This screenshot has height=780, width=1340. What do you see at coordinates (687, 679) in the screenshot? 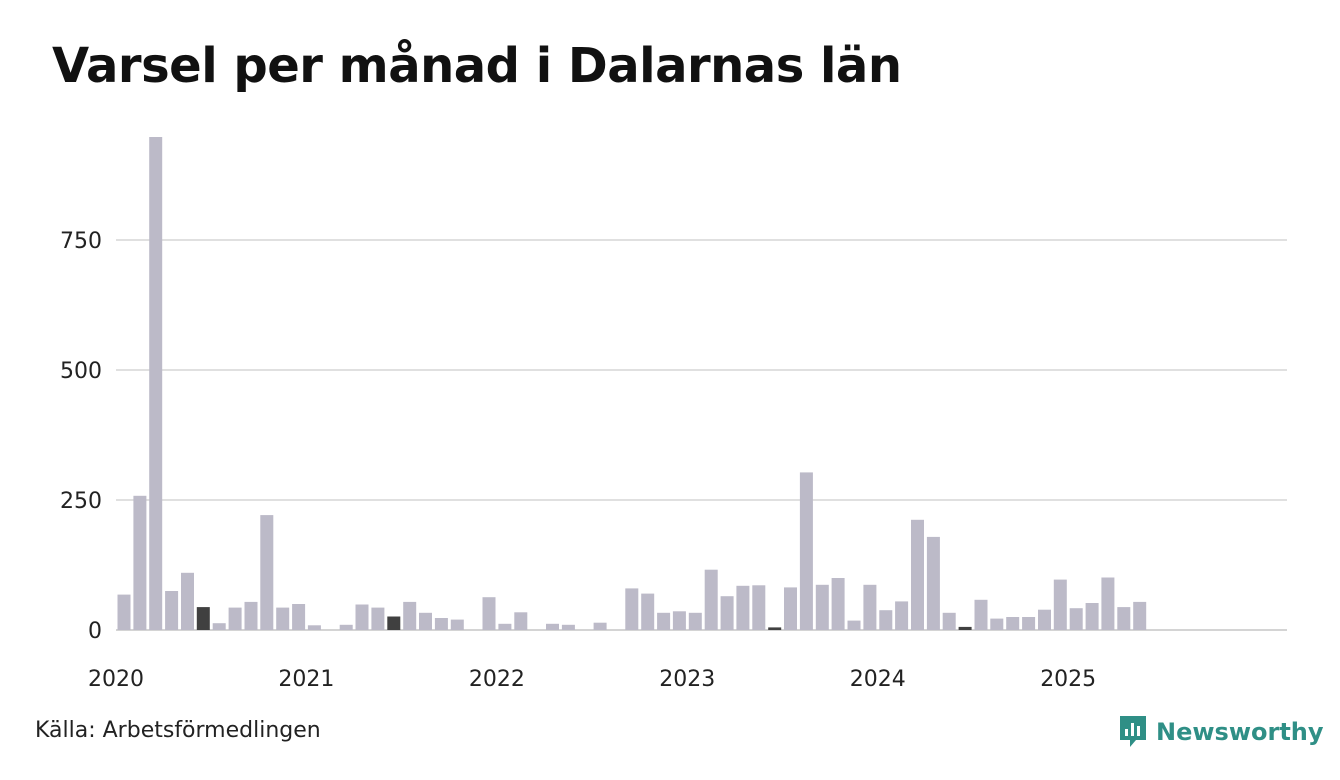
I see `x-tick-label: 2023` at bounding box center [687, 679].